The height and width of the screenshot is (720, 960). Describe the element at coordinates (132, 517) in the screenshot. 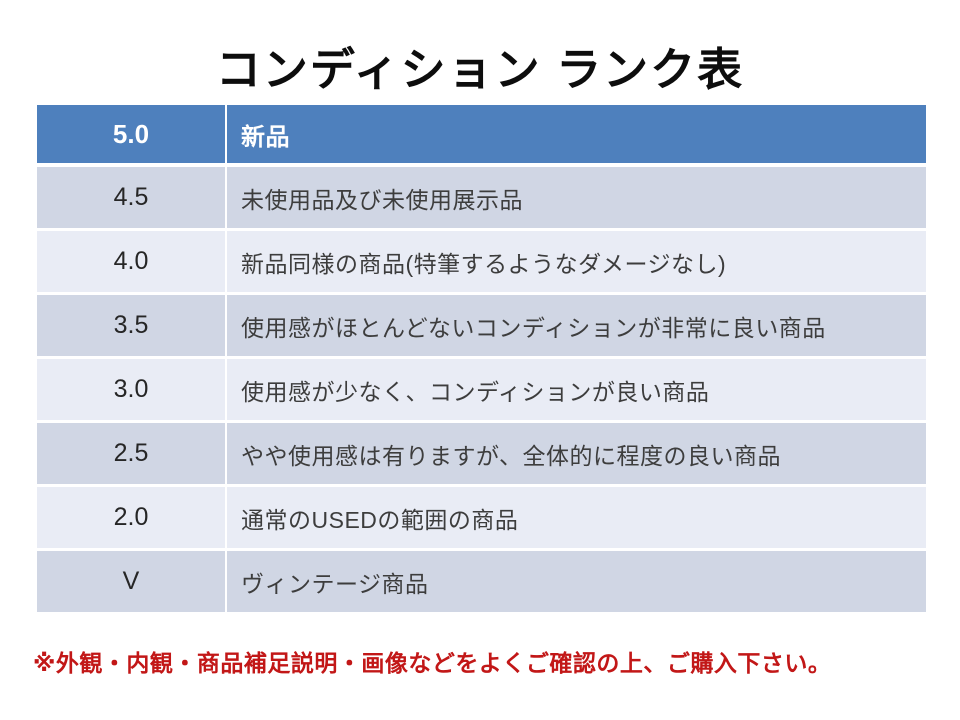

I see `rank-cell: 2.0` at that location.